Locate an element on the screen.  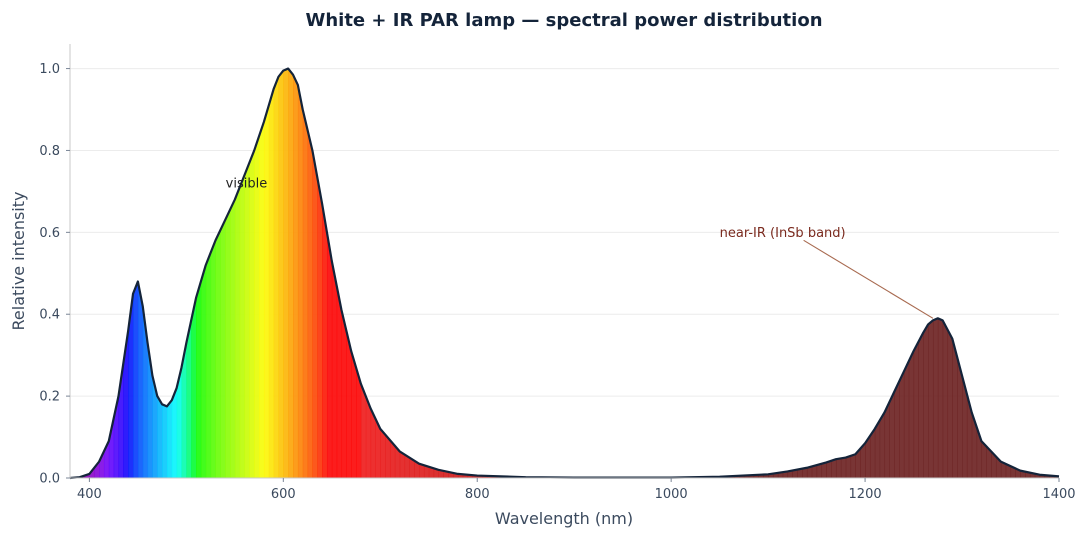
x-tick-label: 400 is located at coordinates (89, 494).